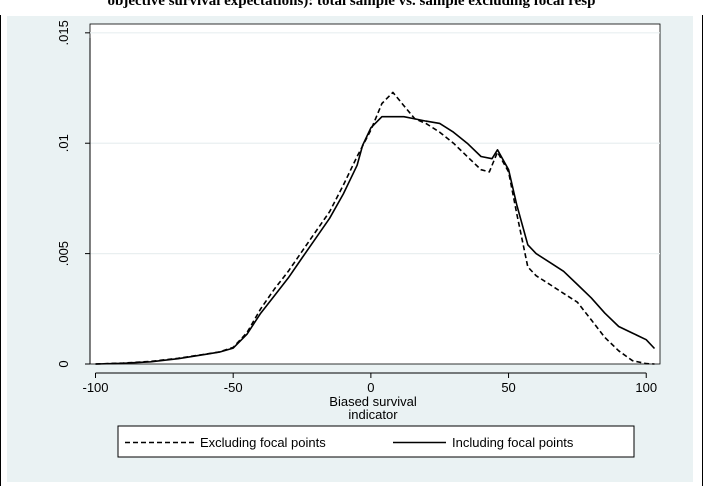  What do you see at coordinates (233, 387) in the screenshot?
I see `x-tick-label: -50` at bounding box center [233, 387].